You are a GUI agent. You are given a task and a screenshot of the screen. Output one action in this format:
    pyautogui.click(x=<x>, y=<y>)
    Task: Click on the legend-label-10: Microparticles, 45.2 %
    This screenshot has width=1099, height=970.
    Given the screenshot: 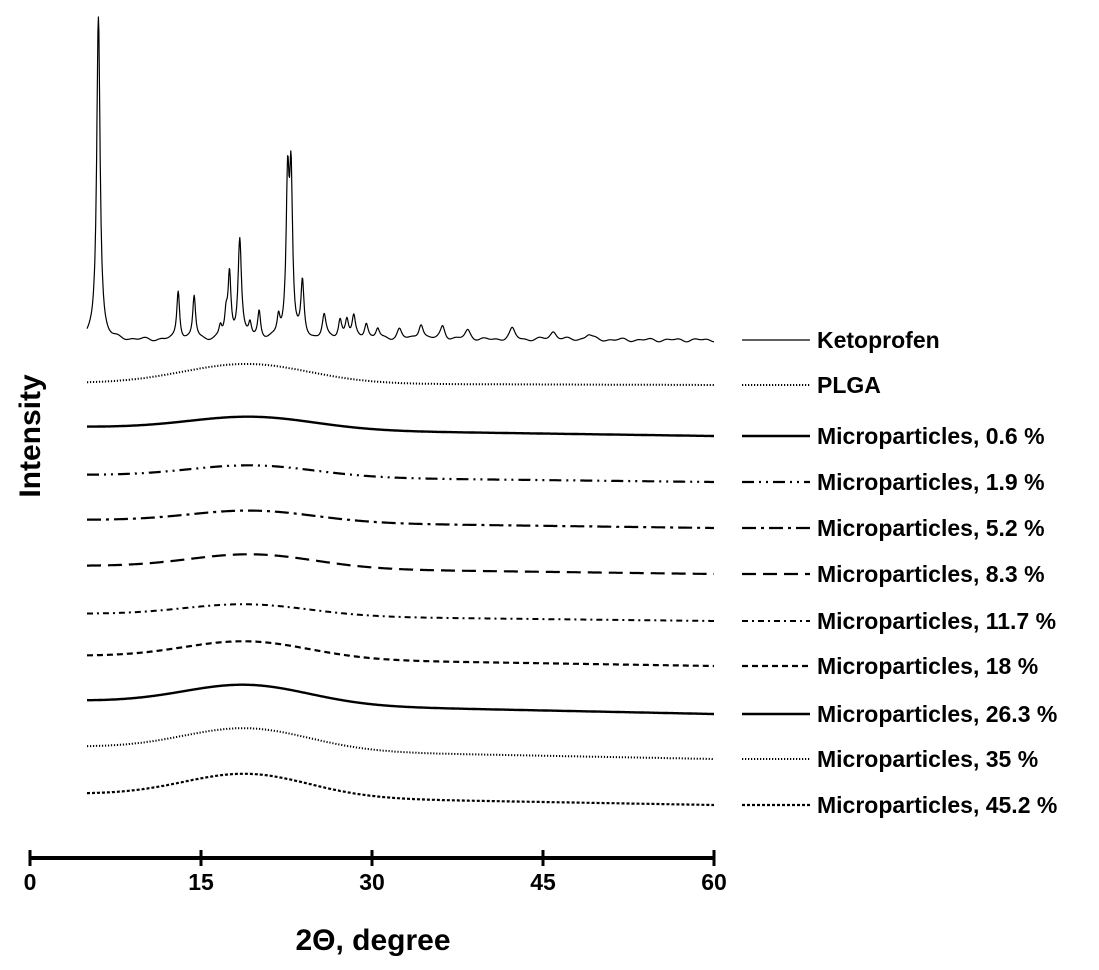 What is the action you would take?
    pyautogui.click(x=937, y=805)
    